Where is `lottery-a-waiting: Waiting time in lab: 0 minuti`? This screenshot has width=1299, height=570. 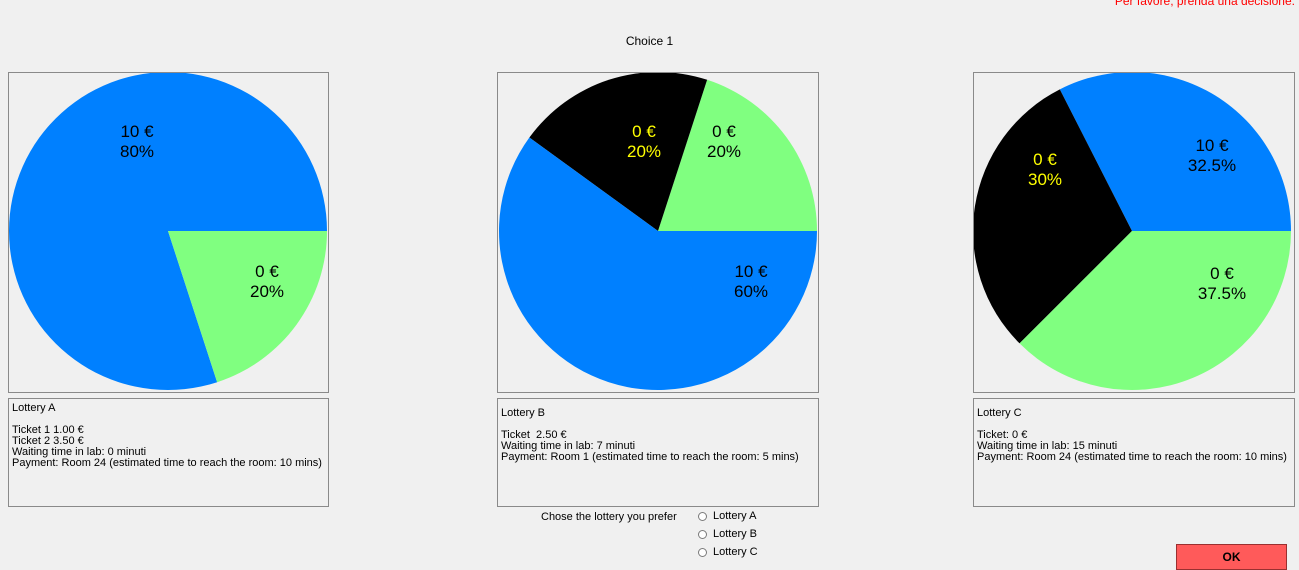
lottery-a-waiting: Waiting time in lab: 0 minuti is located at coordinates (79, 452).